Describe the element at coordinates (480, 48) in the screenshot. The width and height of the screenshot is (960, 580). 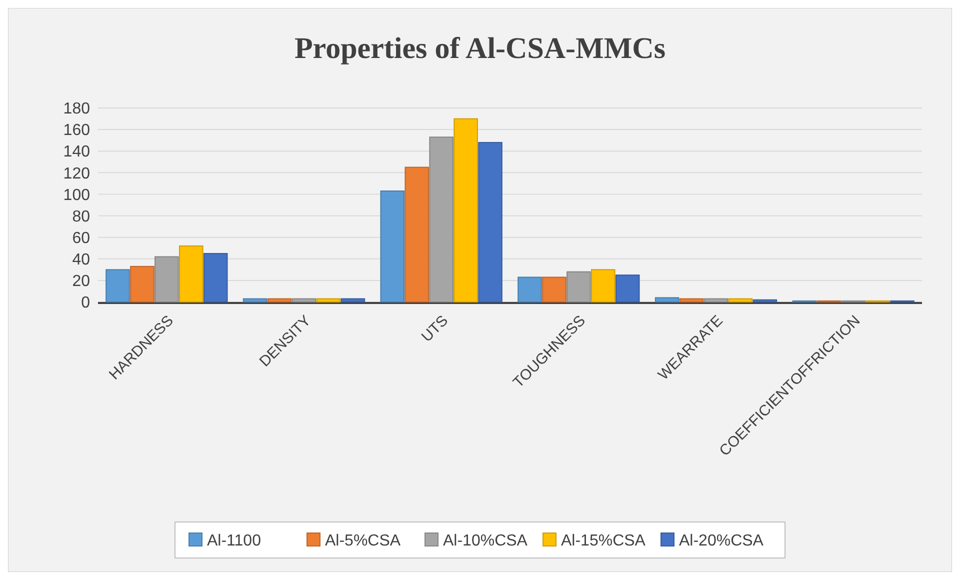
I see `chart-title: Properties of Al-CSA-MMCs` at that location.